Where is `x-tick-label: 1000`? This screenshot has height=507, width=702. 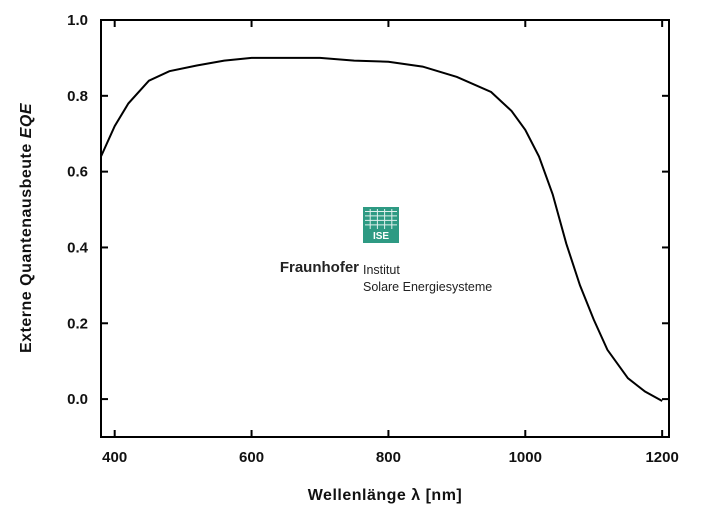 x-tick-label: 1000 is located at coordinates (525, 457).